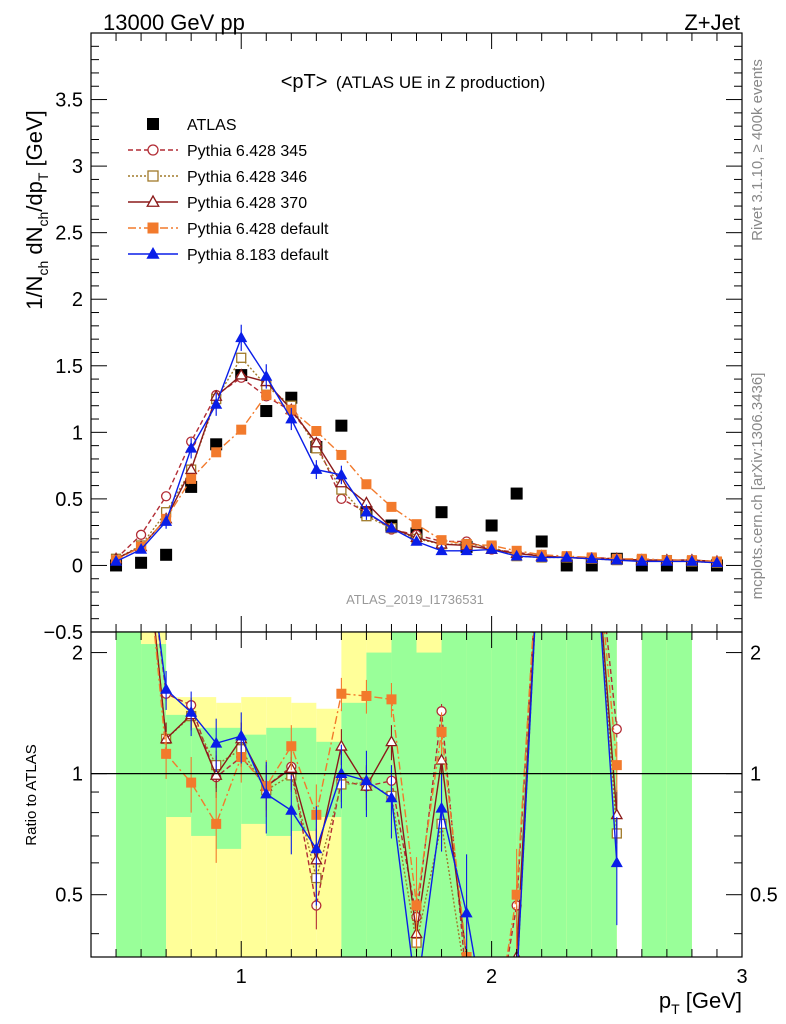  What do you see at coordinates (34, 293) in the screenshot?
I see `ylabel-part-1: 1/N` at bounding box center [34, 293].